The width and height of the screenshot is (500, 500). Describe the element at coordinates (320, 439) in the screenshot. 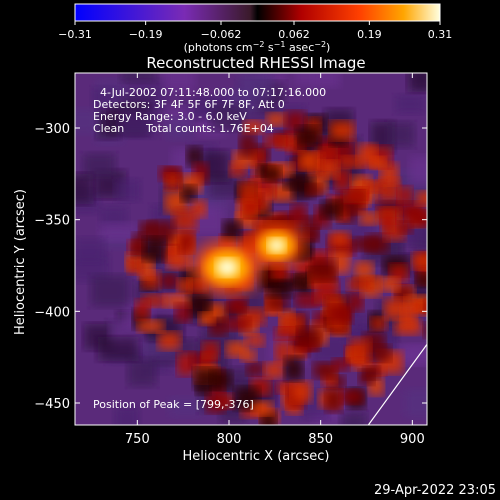

I see `x-tick-label: 850` at that location.